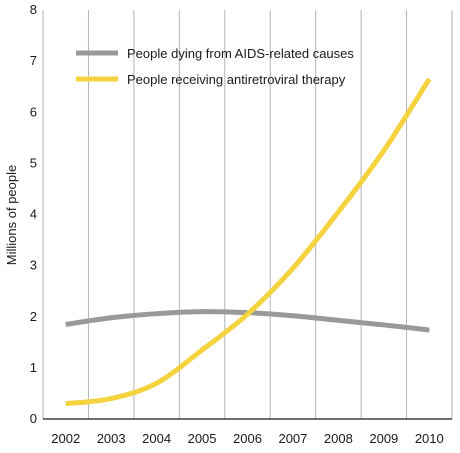  I want to click on x-tick-label: 2005, so click(202, 438).